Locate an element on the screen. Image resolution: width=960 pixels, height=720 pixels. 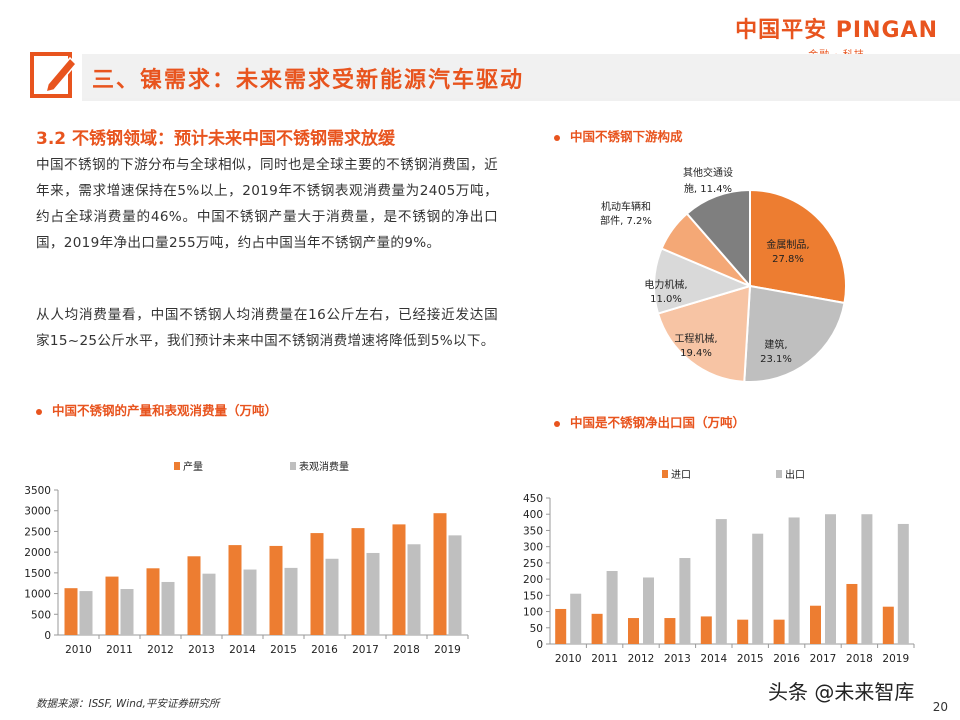
y-tick-label: 100 is located at coordinates (533, 613).